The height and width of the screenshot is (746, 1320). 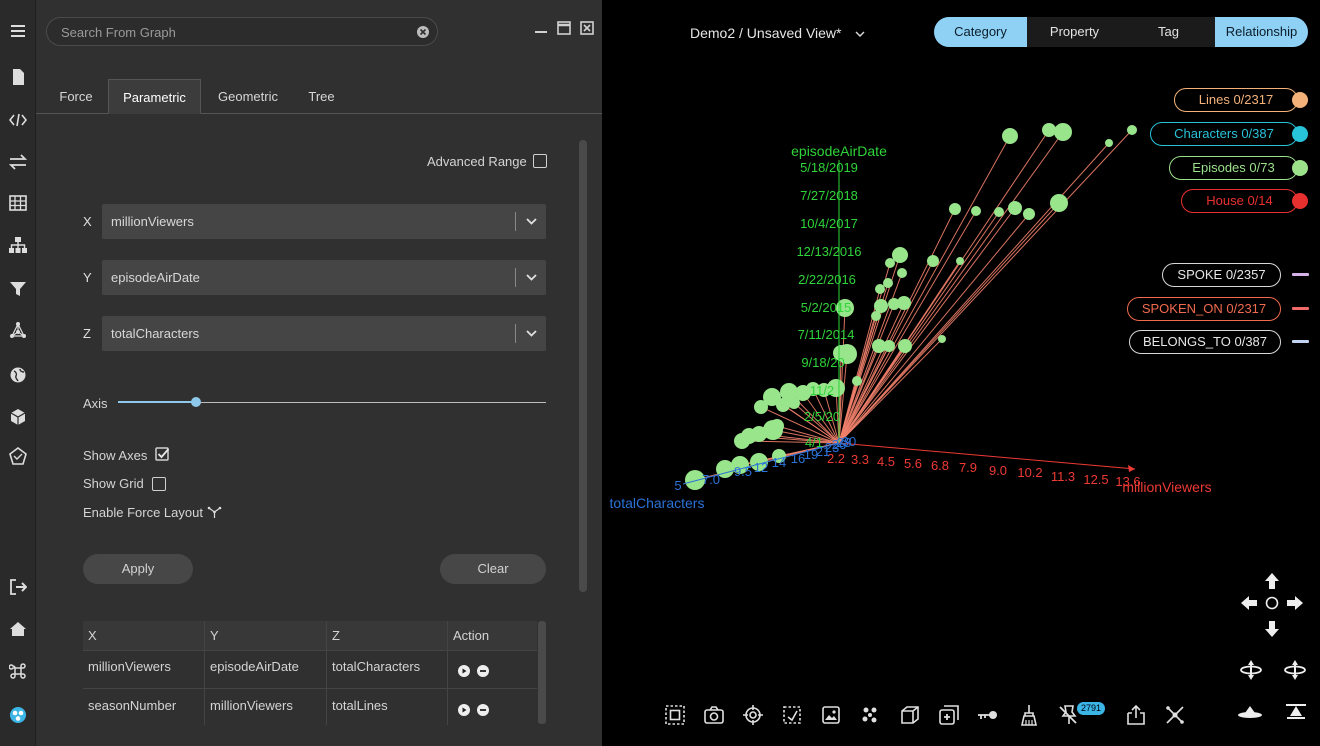 What do you see at coordinates (753, 715) in the screenshot?
I see `target-icon` at bounding box center [753, 715].